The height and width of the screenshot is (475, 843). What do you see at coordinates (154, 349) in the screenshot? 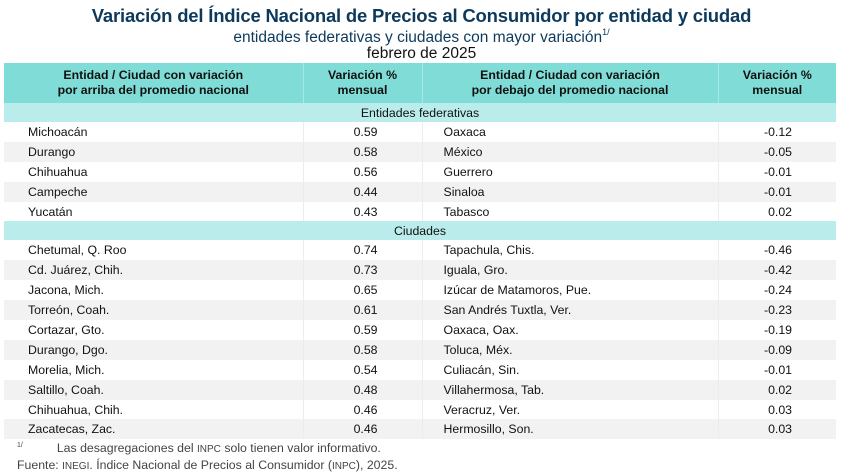
I see `above-name-cell: Durango, Dgo.` at bounding box center [154, 349].